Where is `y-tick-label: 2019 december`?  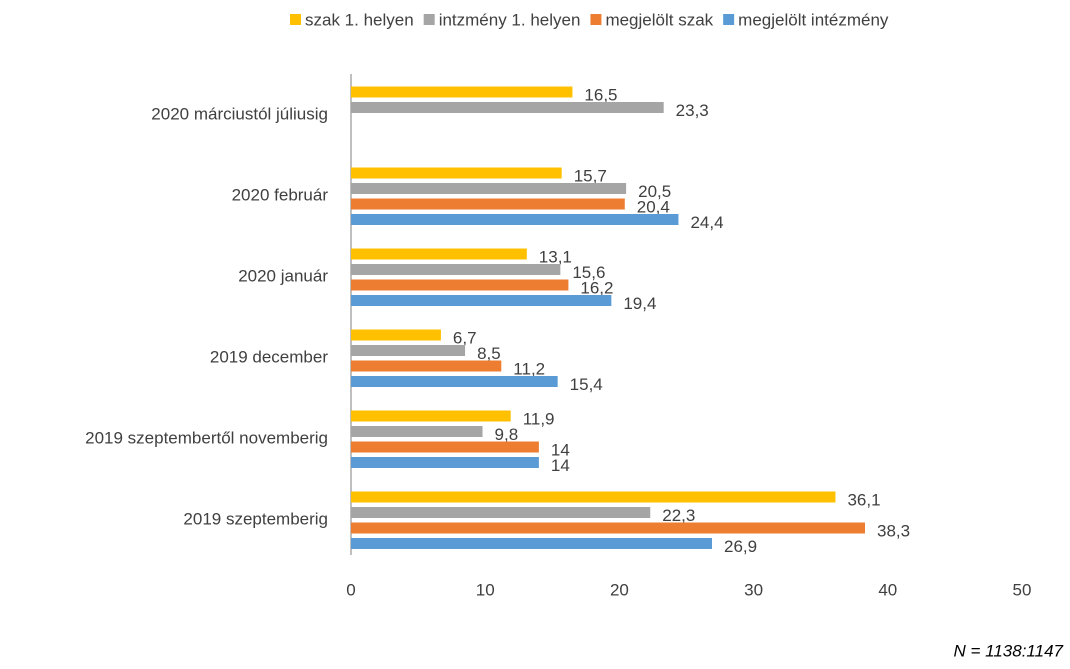
y-tick-label: 2019 december is located at coordinates (269, 356).